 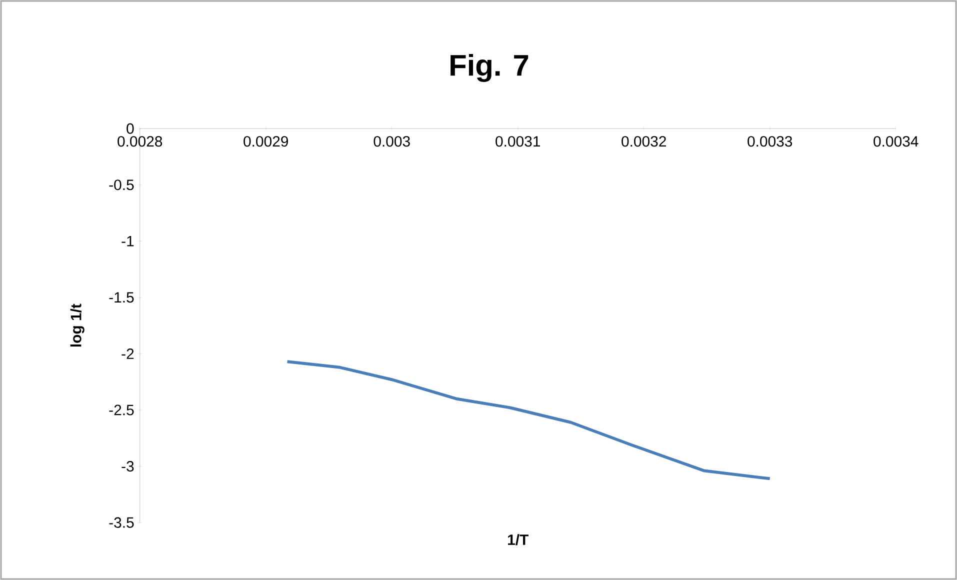 What do you see at coordinates (518, 540) in the screenshot?
I see `x-axis-title: 1/T` at bounding box center [518, 540].